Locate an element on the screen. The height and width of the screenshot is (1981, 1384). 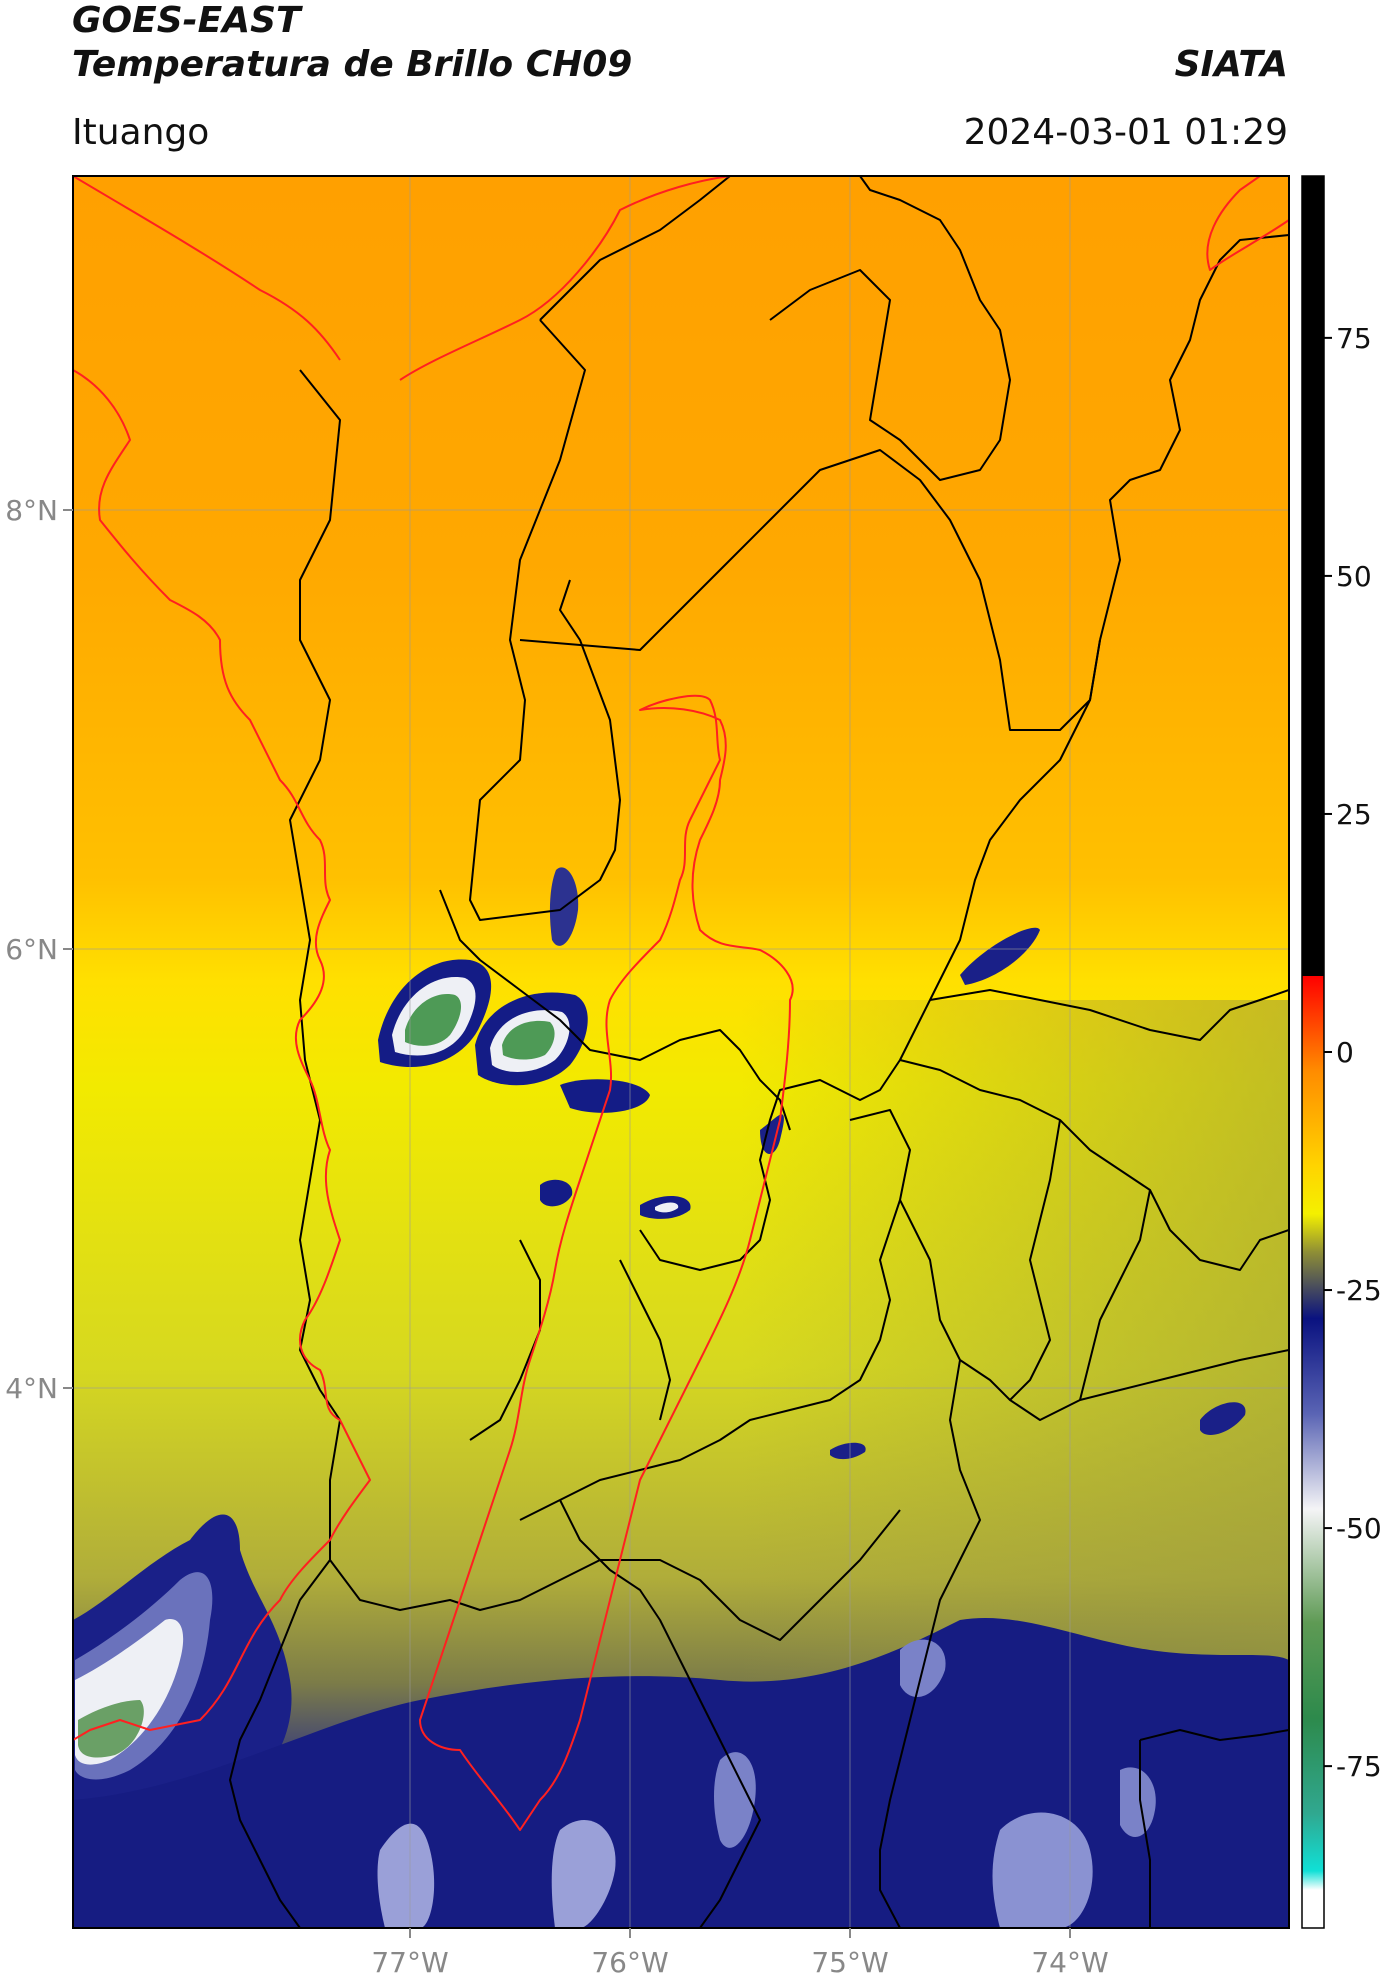
colorbar-tick-label: -75 is located at coordinates (1359, 1766).